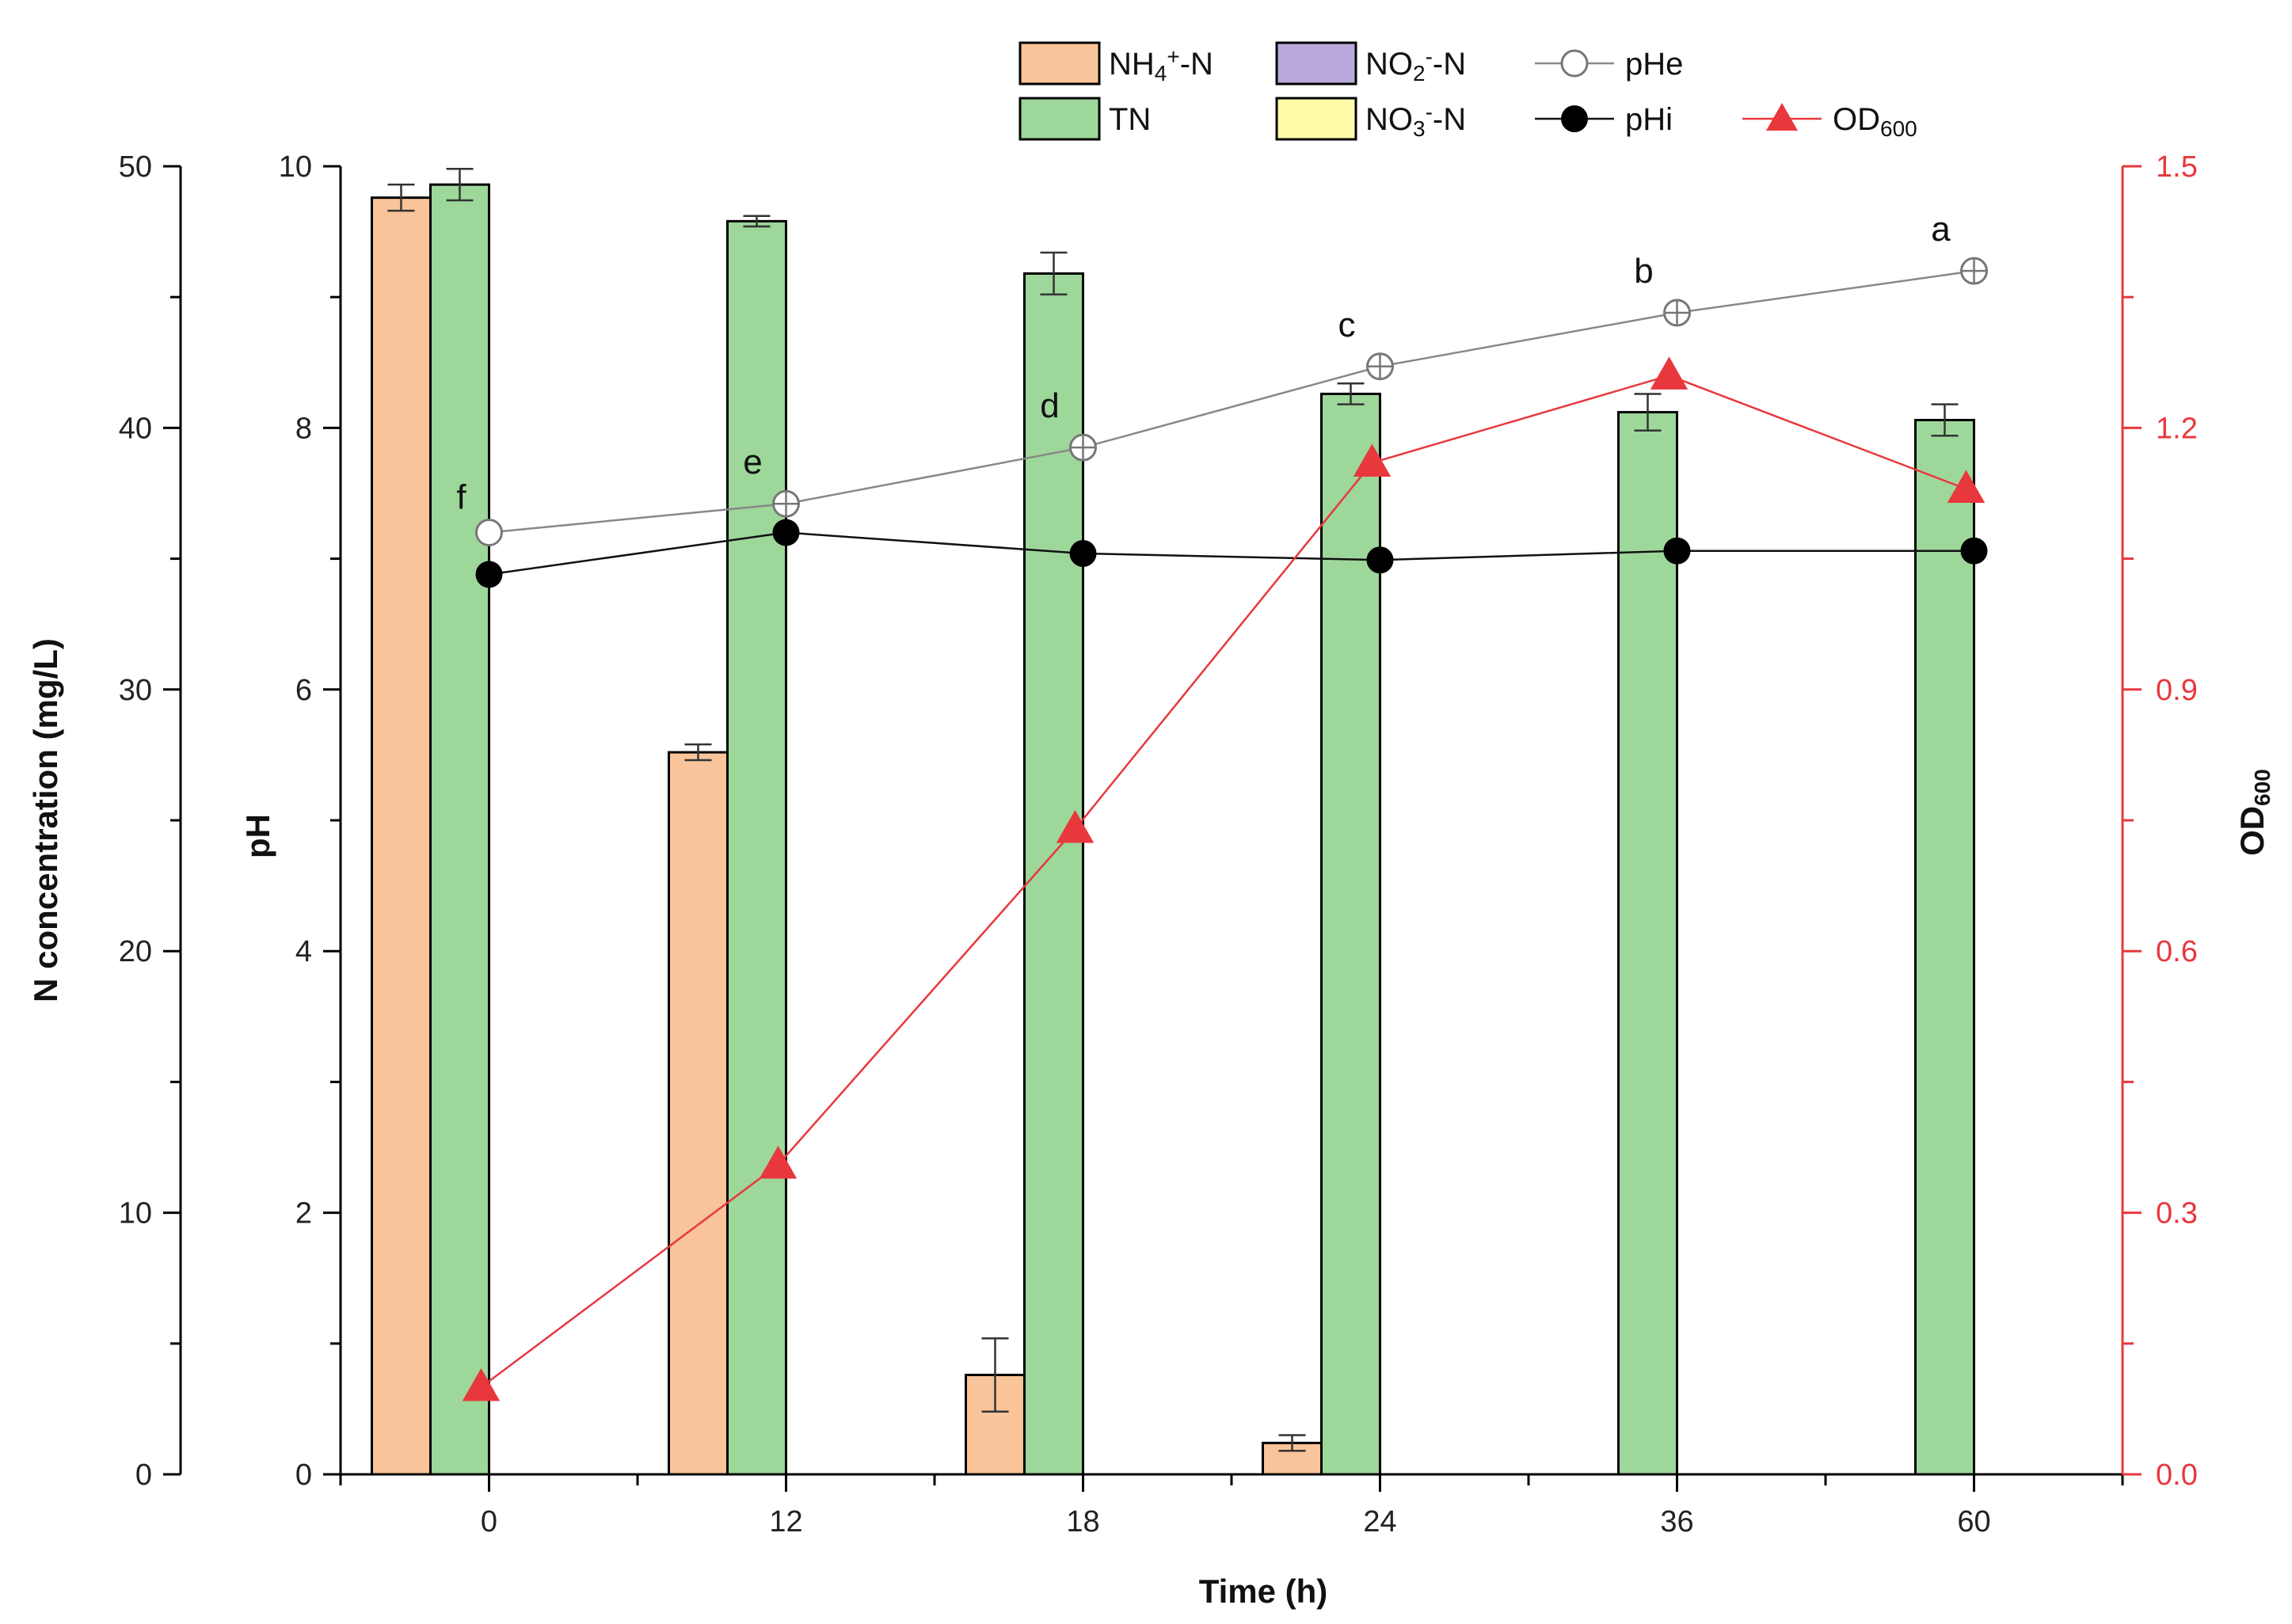 The height and width of the screenshot is (1624, 2292). What do you see at coordinates (1875, 121) in the screenshot?
I see `legend-label: OD600` at bounding box center [1875, 121].